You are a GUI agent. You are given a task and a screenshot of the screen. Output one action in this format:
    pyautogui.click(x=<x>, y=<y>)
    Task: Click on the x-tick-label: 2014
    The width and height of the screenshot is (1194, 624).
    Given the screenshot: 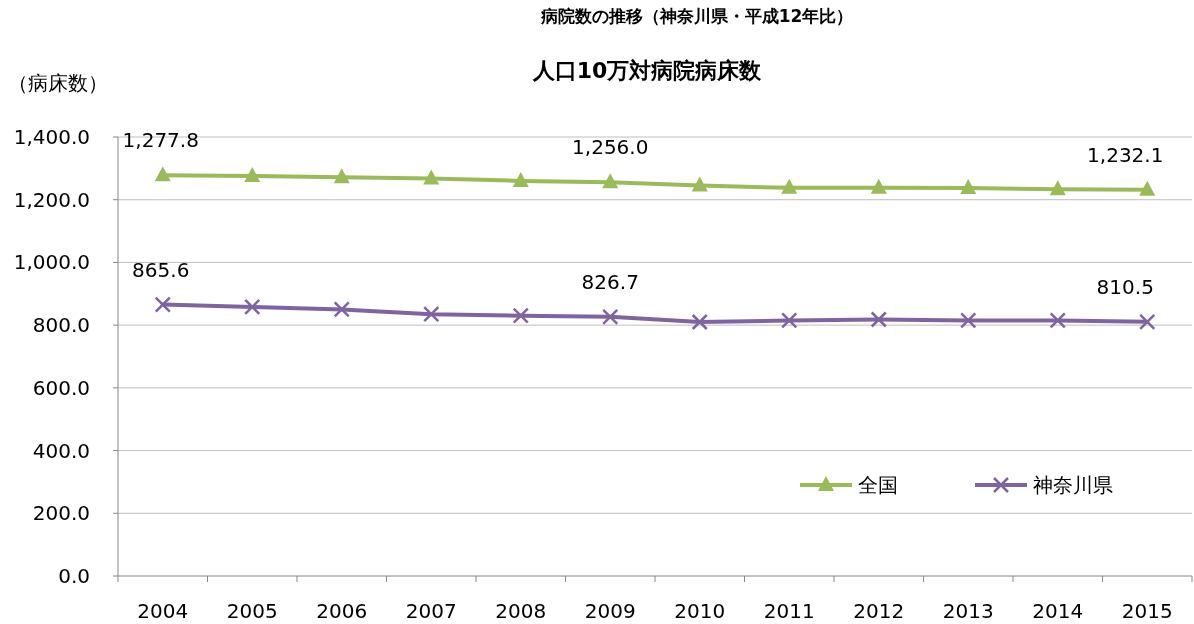 What is the action you would take?
    pyautogui.click(x=1058, y=611)
    